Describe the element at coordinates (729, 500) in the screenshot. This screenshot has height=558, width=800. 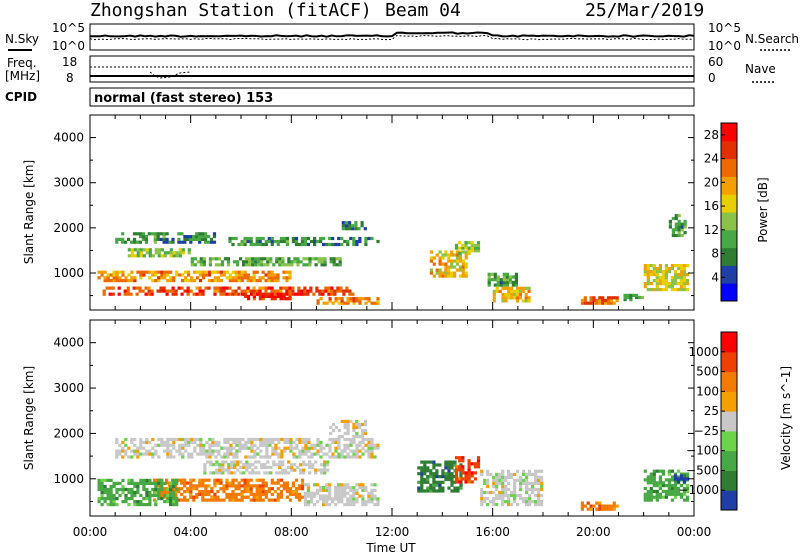
I see `colorbar-segment` at that location.